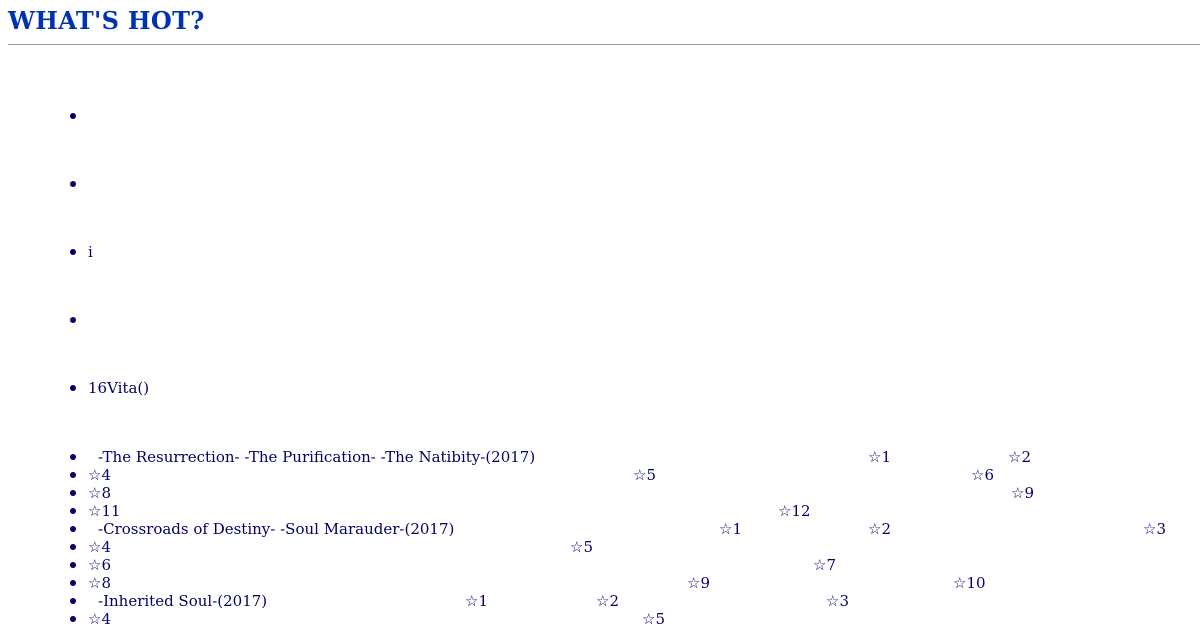  What do you see at coordinates (183, 601) in the screenshot?
I see `album-title: -Inherited Soul-(2017)` at bounding box center [183, 601].